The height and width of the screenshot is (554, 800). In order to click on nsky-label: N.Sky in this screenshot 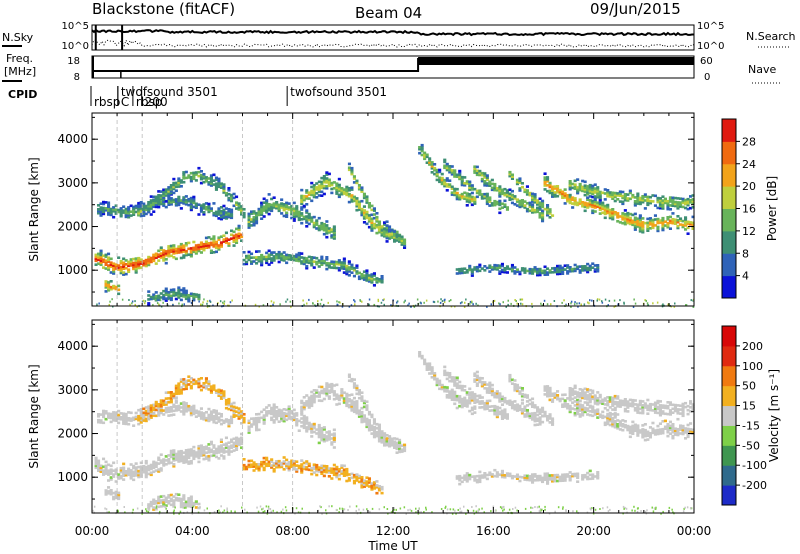, I will do `click(18, 37)`.